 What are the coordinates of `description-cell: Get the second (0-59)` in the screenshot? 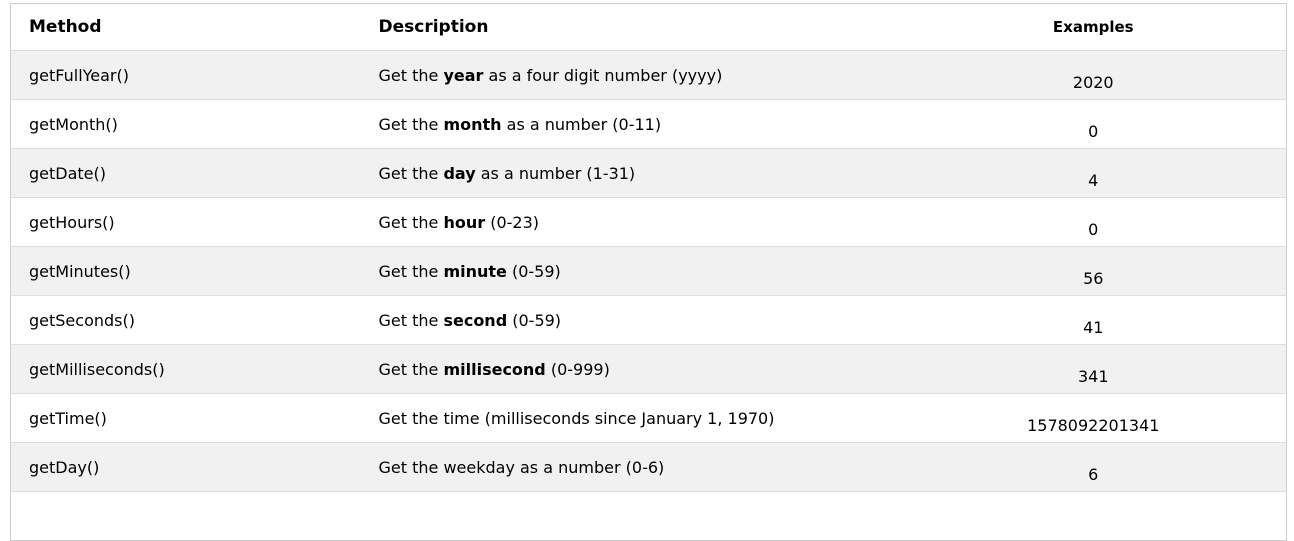 It's located at (630, 320).